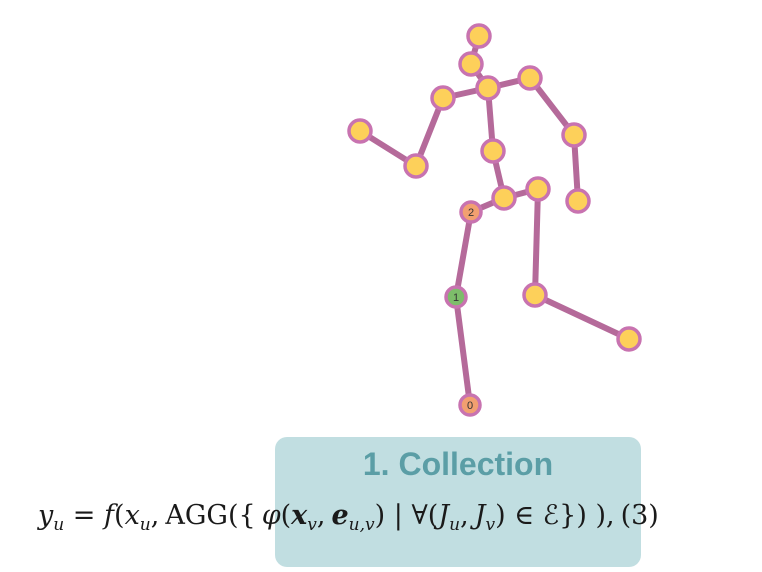 The height and width of the screenshot is (572, 762). What do you see at coordinates (488, 88) in the screenshot?
I see `joint-neck` at bounding box center [488, 88].